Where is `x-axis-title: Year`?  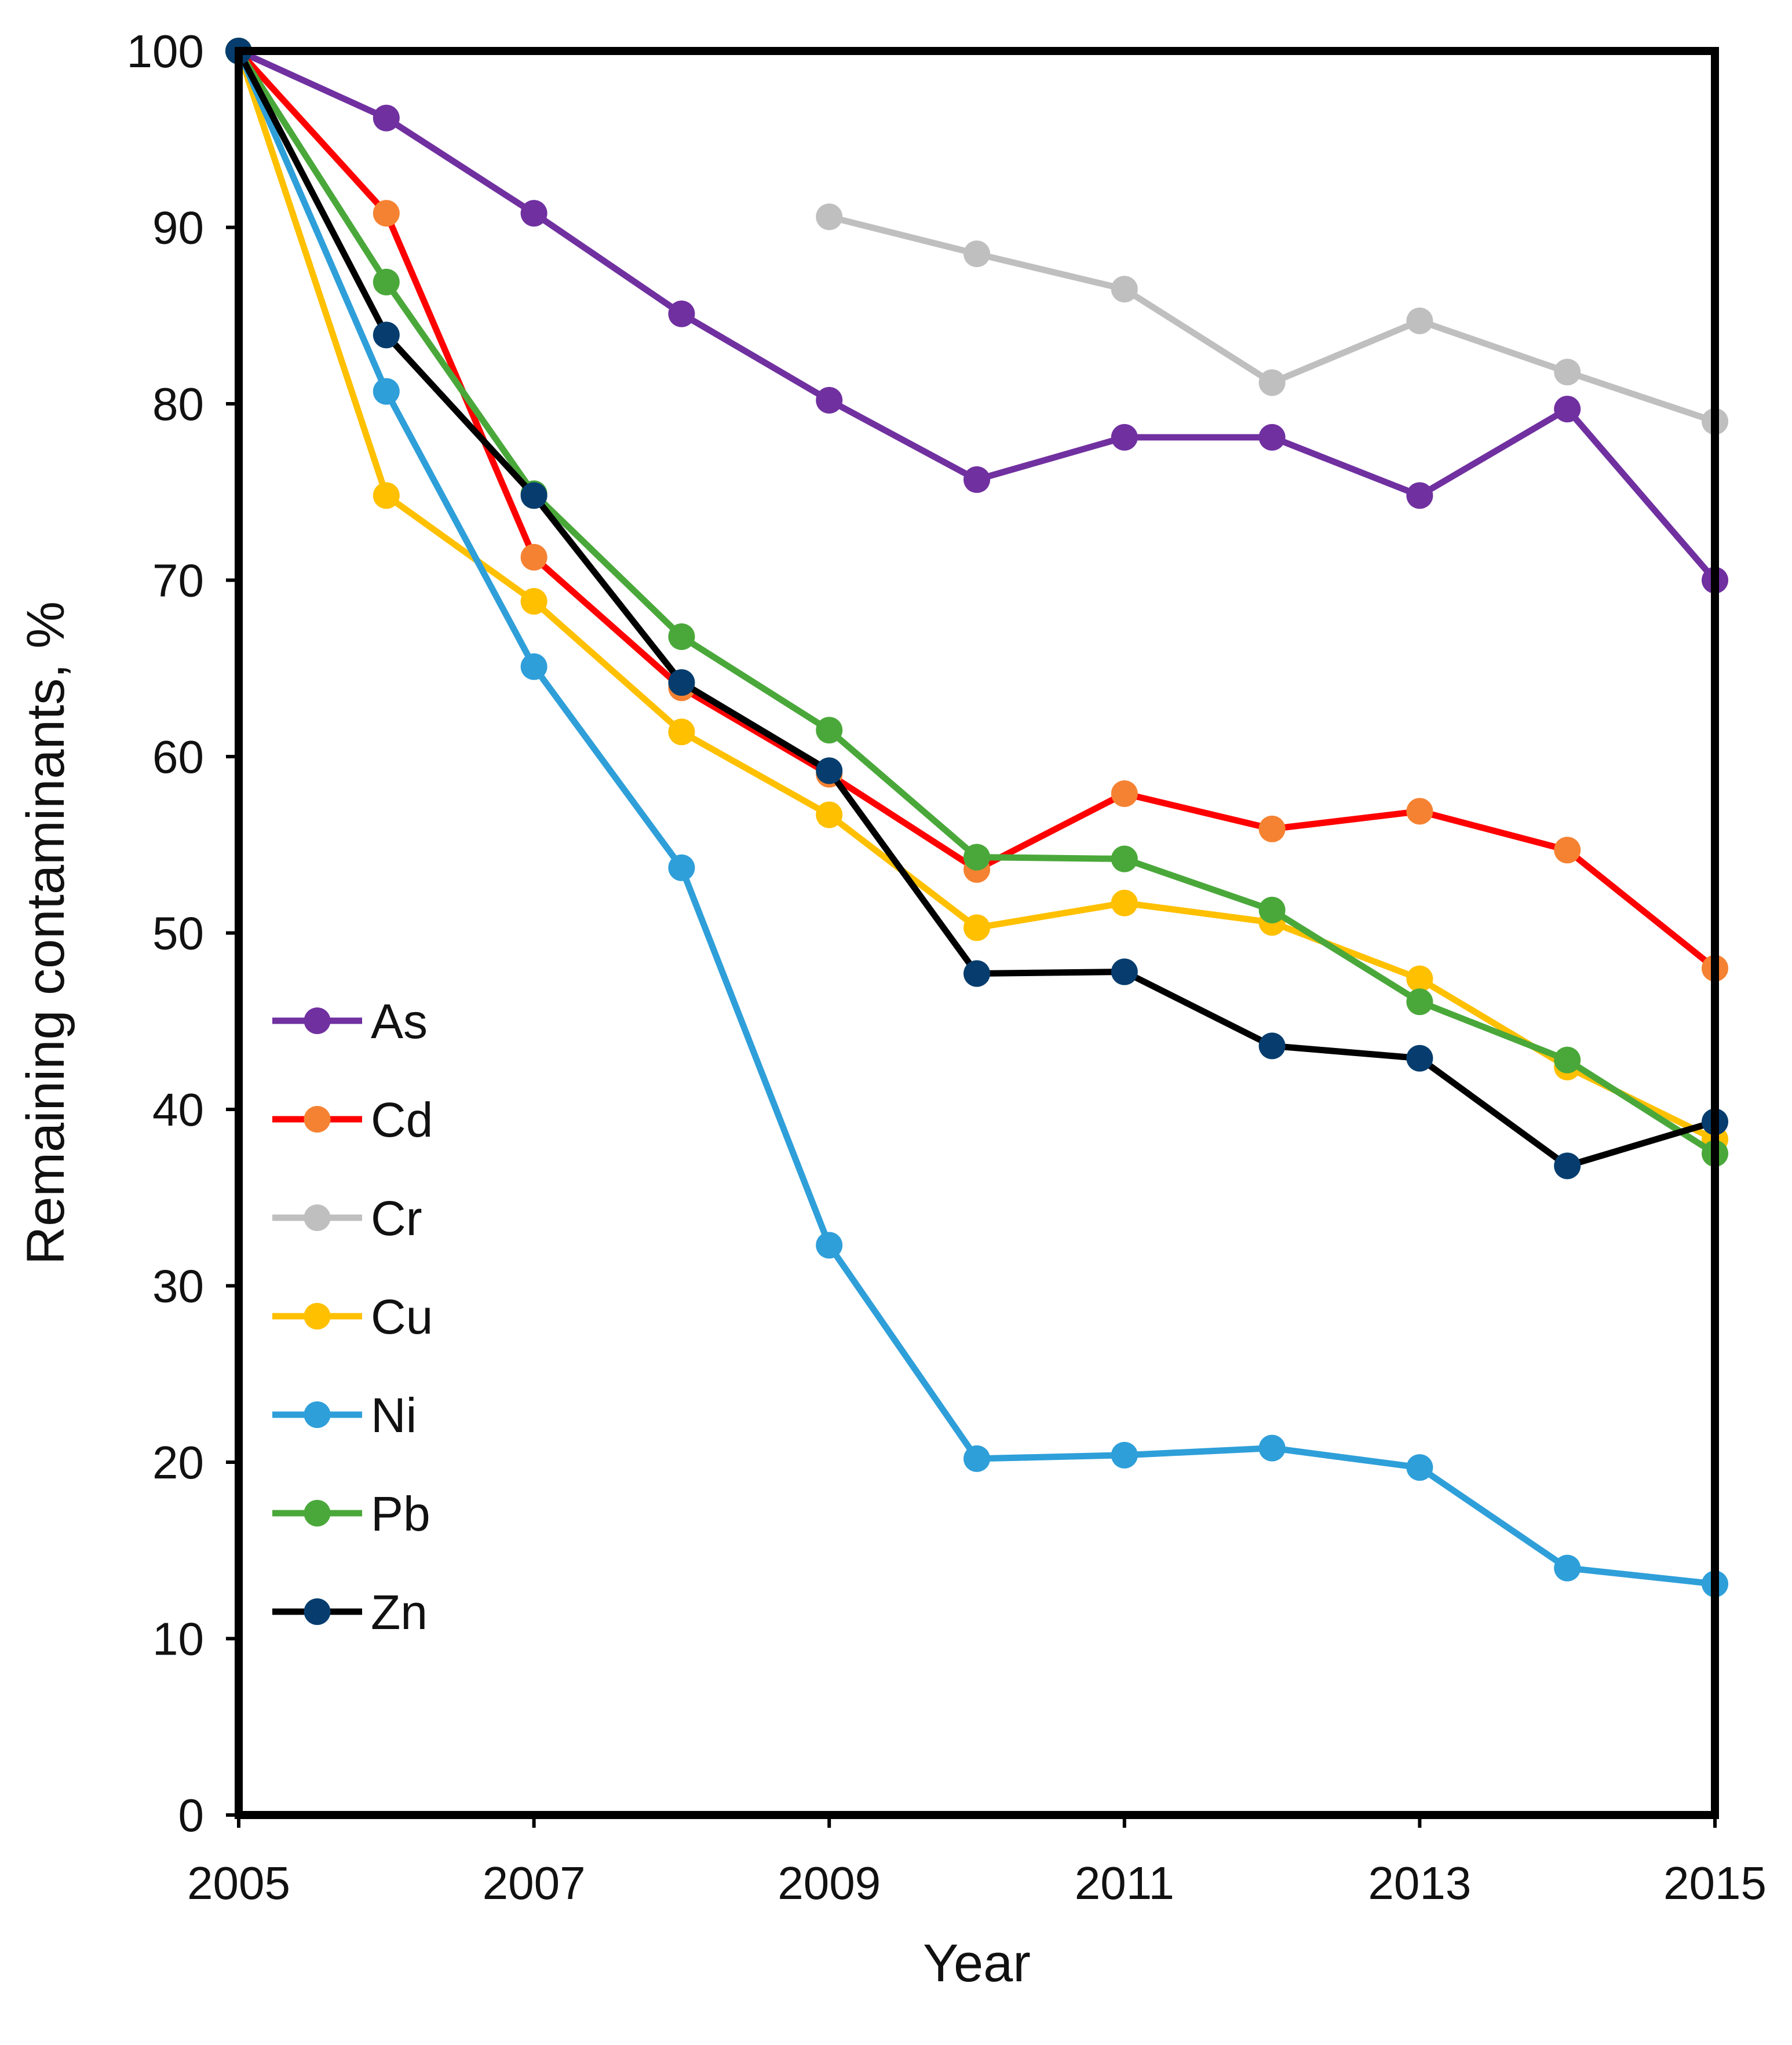
x-axis-title: Year is located at coordinates (977, 1963).